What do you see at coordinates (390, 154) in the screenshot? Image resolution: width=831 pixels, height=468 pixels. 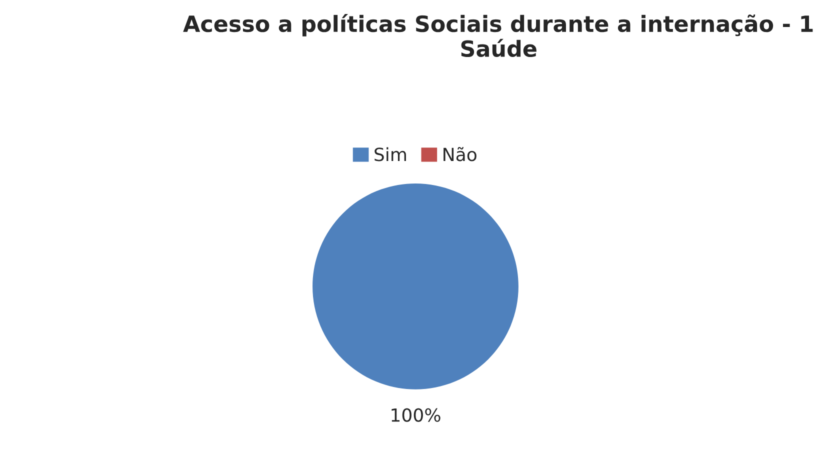 I see `legend-label: Sim` at bounding box center [390, 154].